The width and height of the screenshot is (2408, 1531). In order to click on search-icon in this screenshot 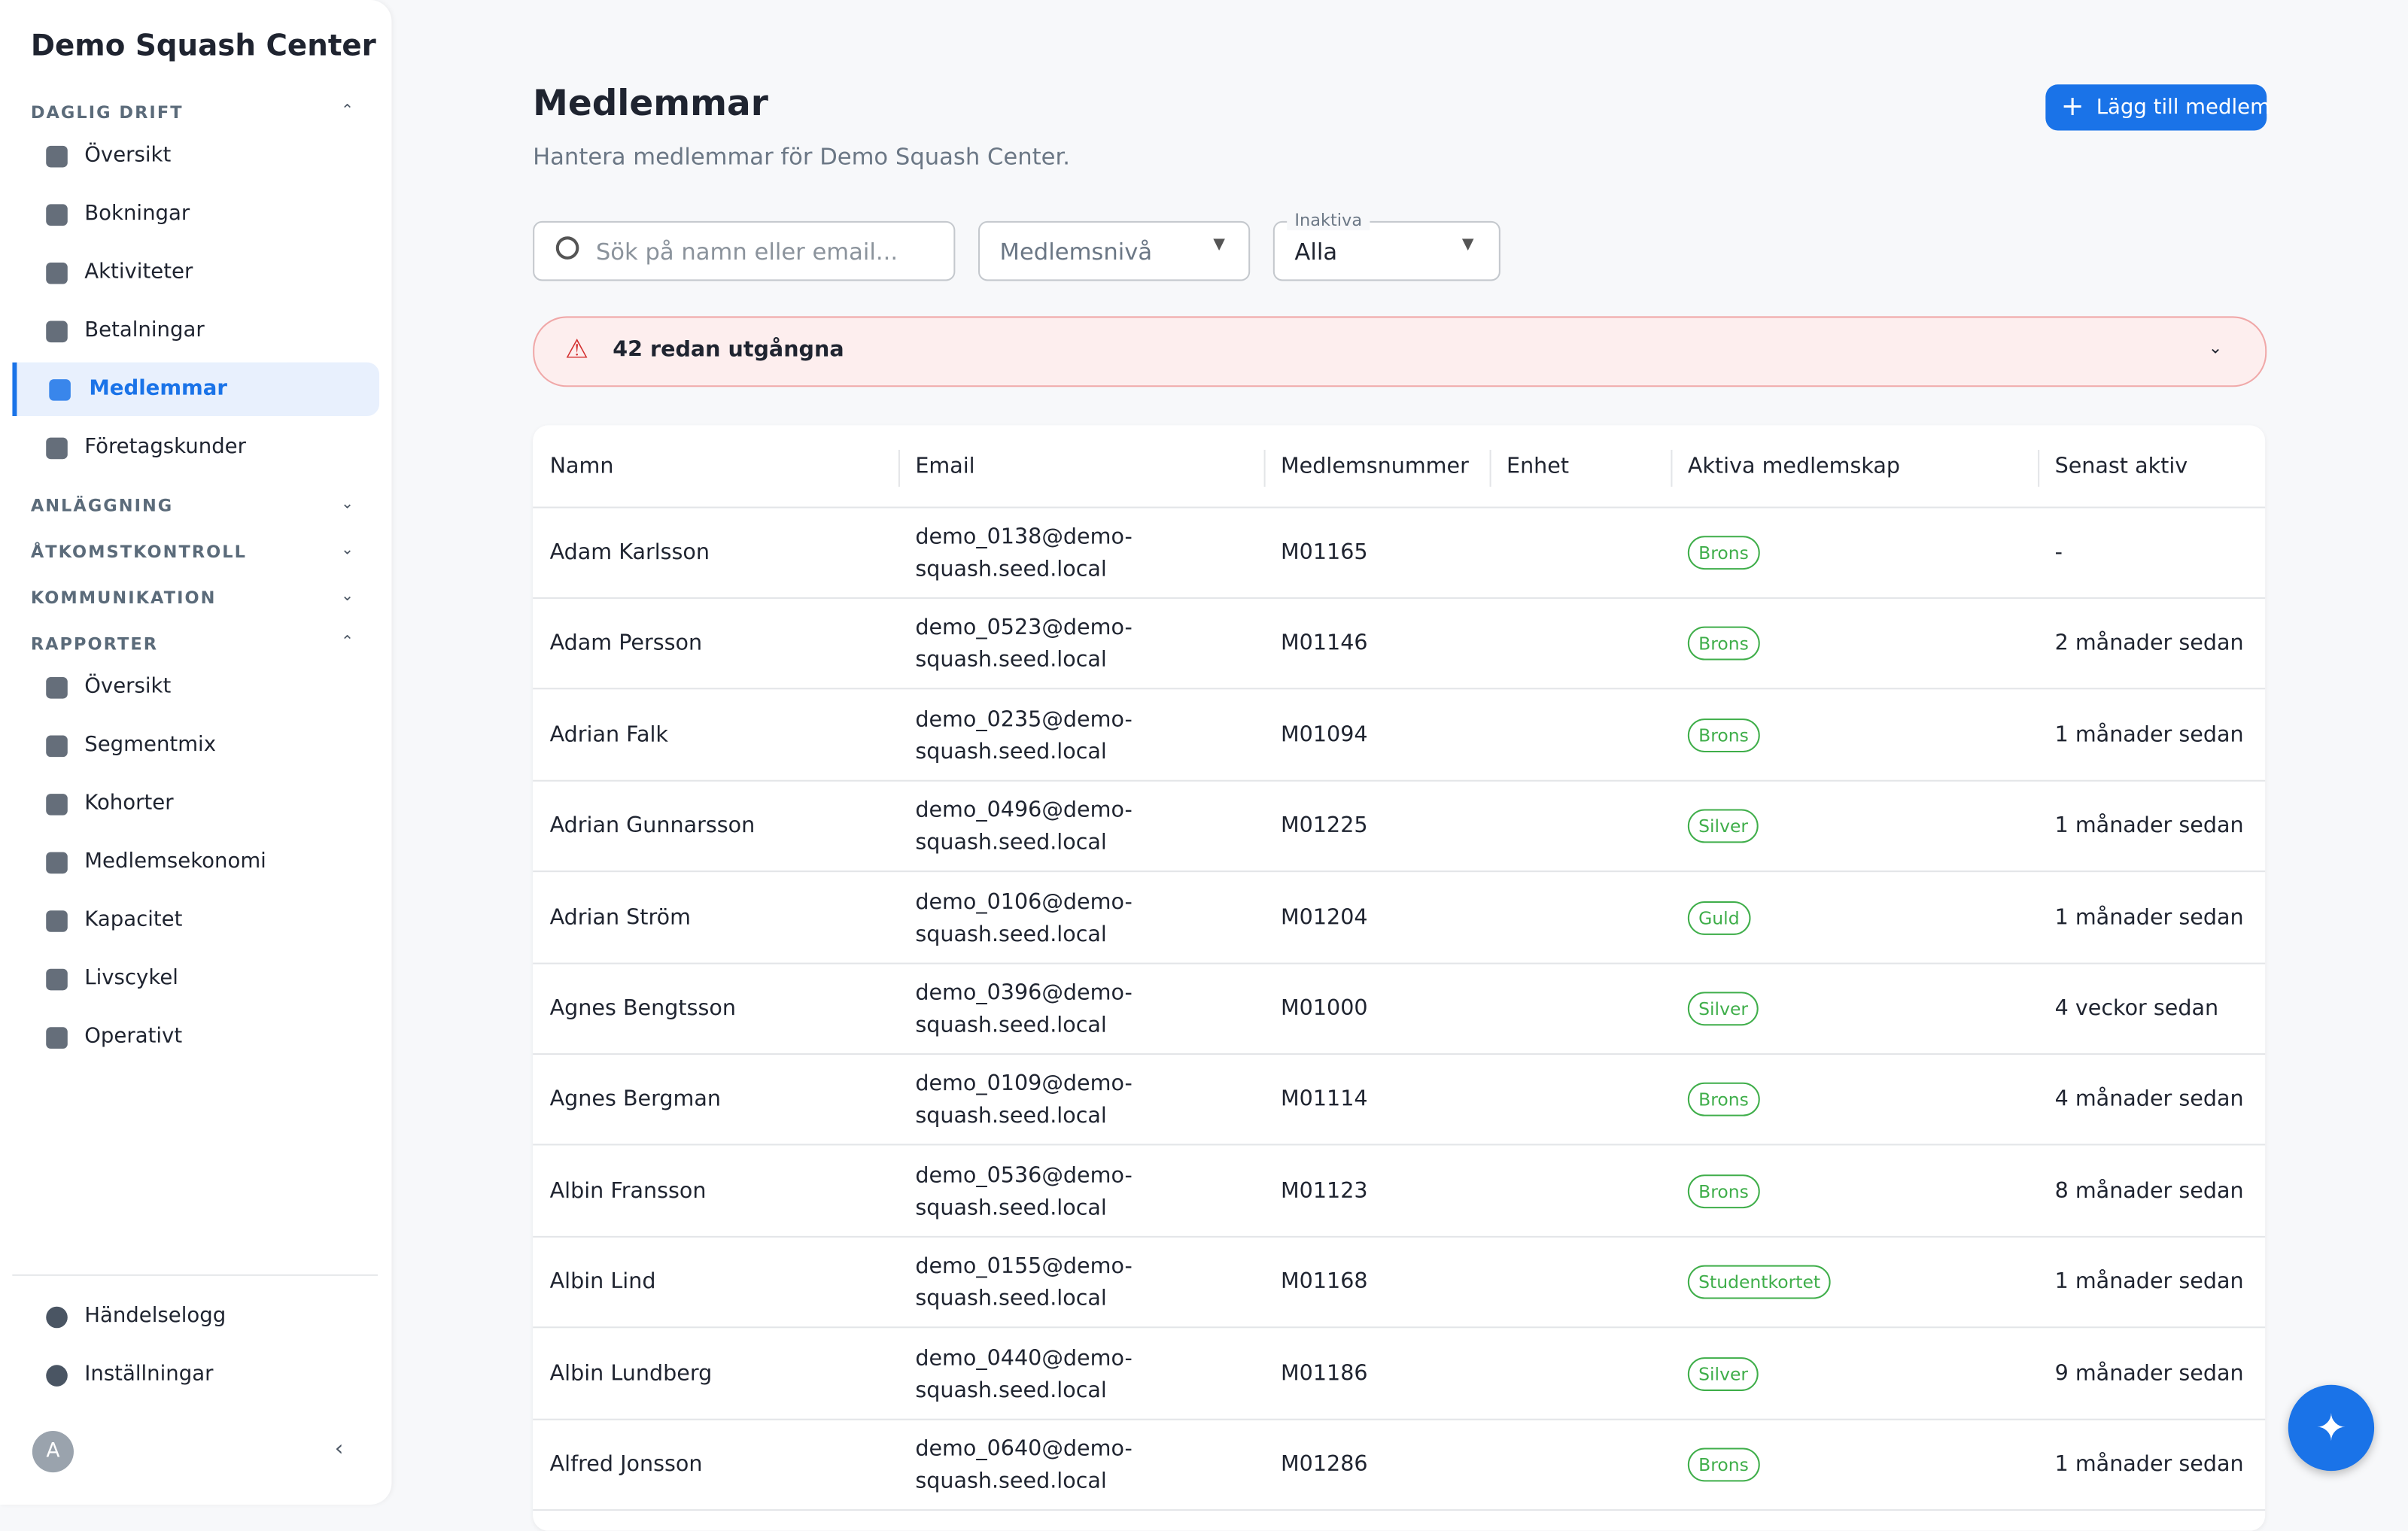, I will do `click(567, 248)`.